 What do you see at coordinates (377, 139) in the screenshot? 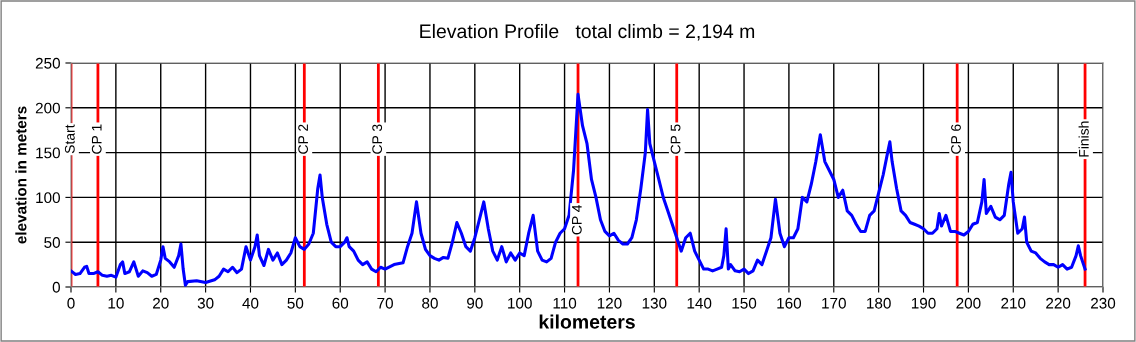
I see `ref-line-label: CP 3` at bounding box center [377, 139].